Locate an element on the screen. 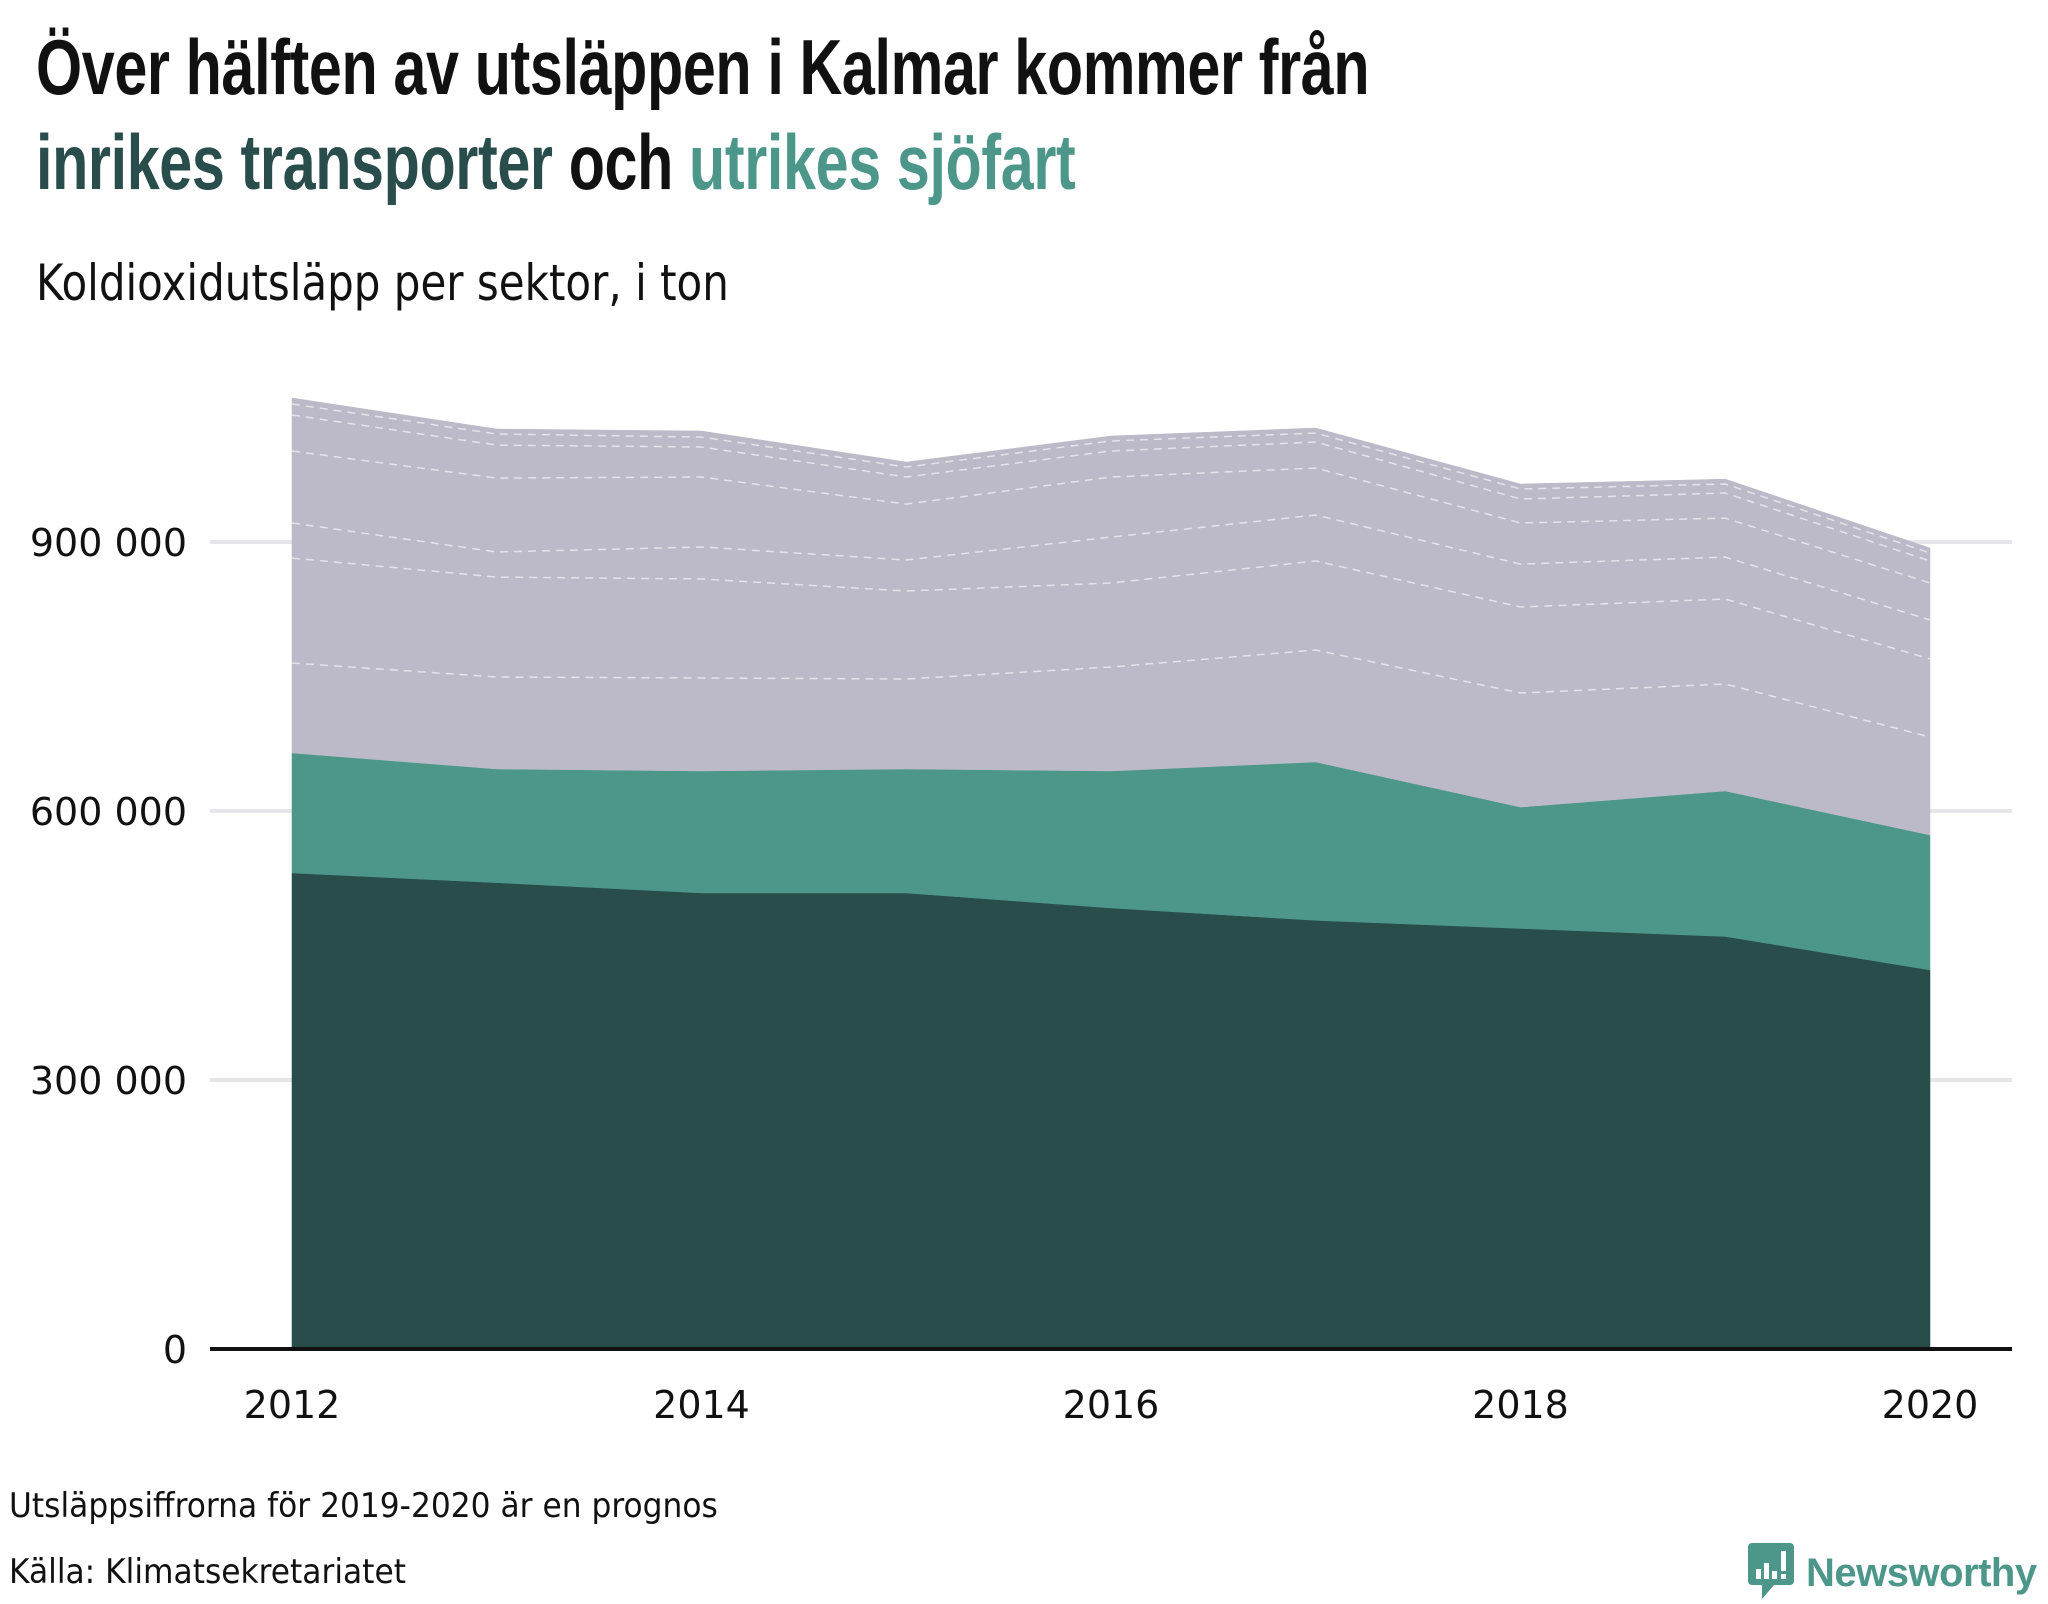 The width and height of the screenshot is (2048, 1604). newsworthy-logo: Newsworthy is located at coordinates (1892, 1571).